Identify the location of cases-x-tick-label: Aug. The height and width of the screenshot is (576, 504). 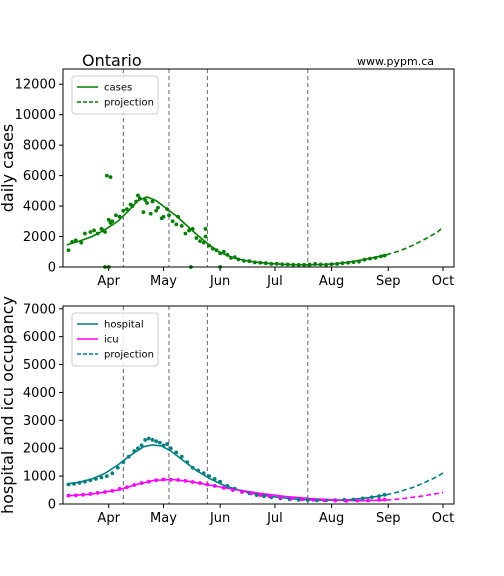
(331, 281).